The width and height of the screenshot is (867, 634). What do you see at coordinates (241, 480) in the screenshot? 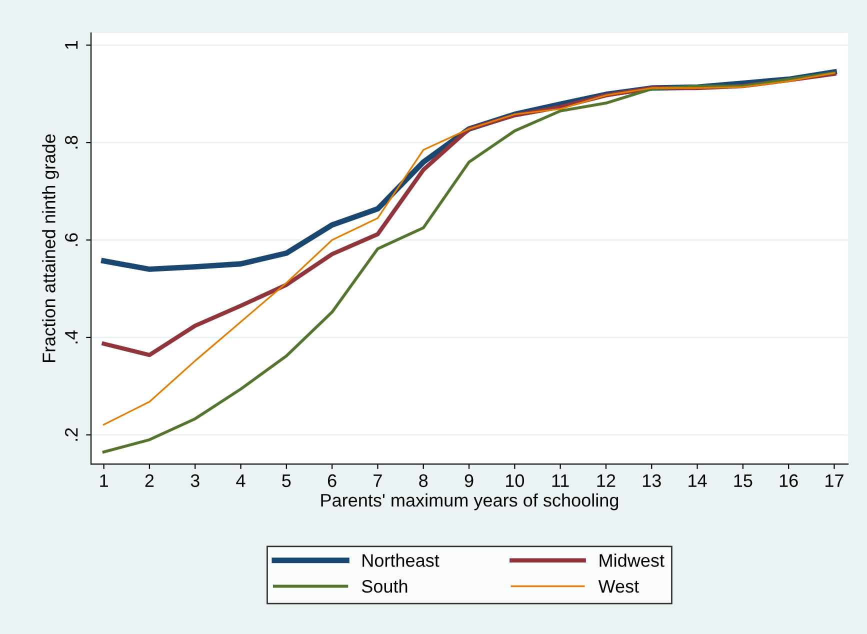
I see `x-tick-label: 4` at bounding box center [241, 480].